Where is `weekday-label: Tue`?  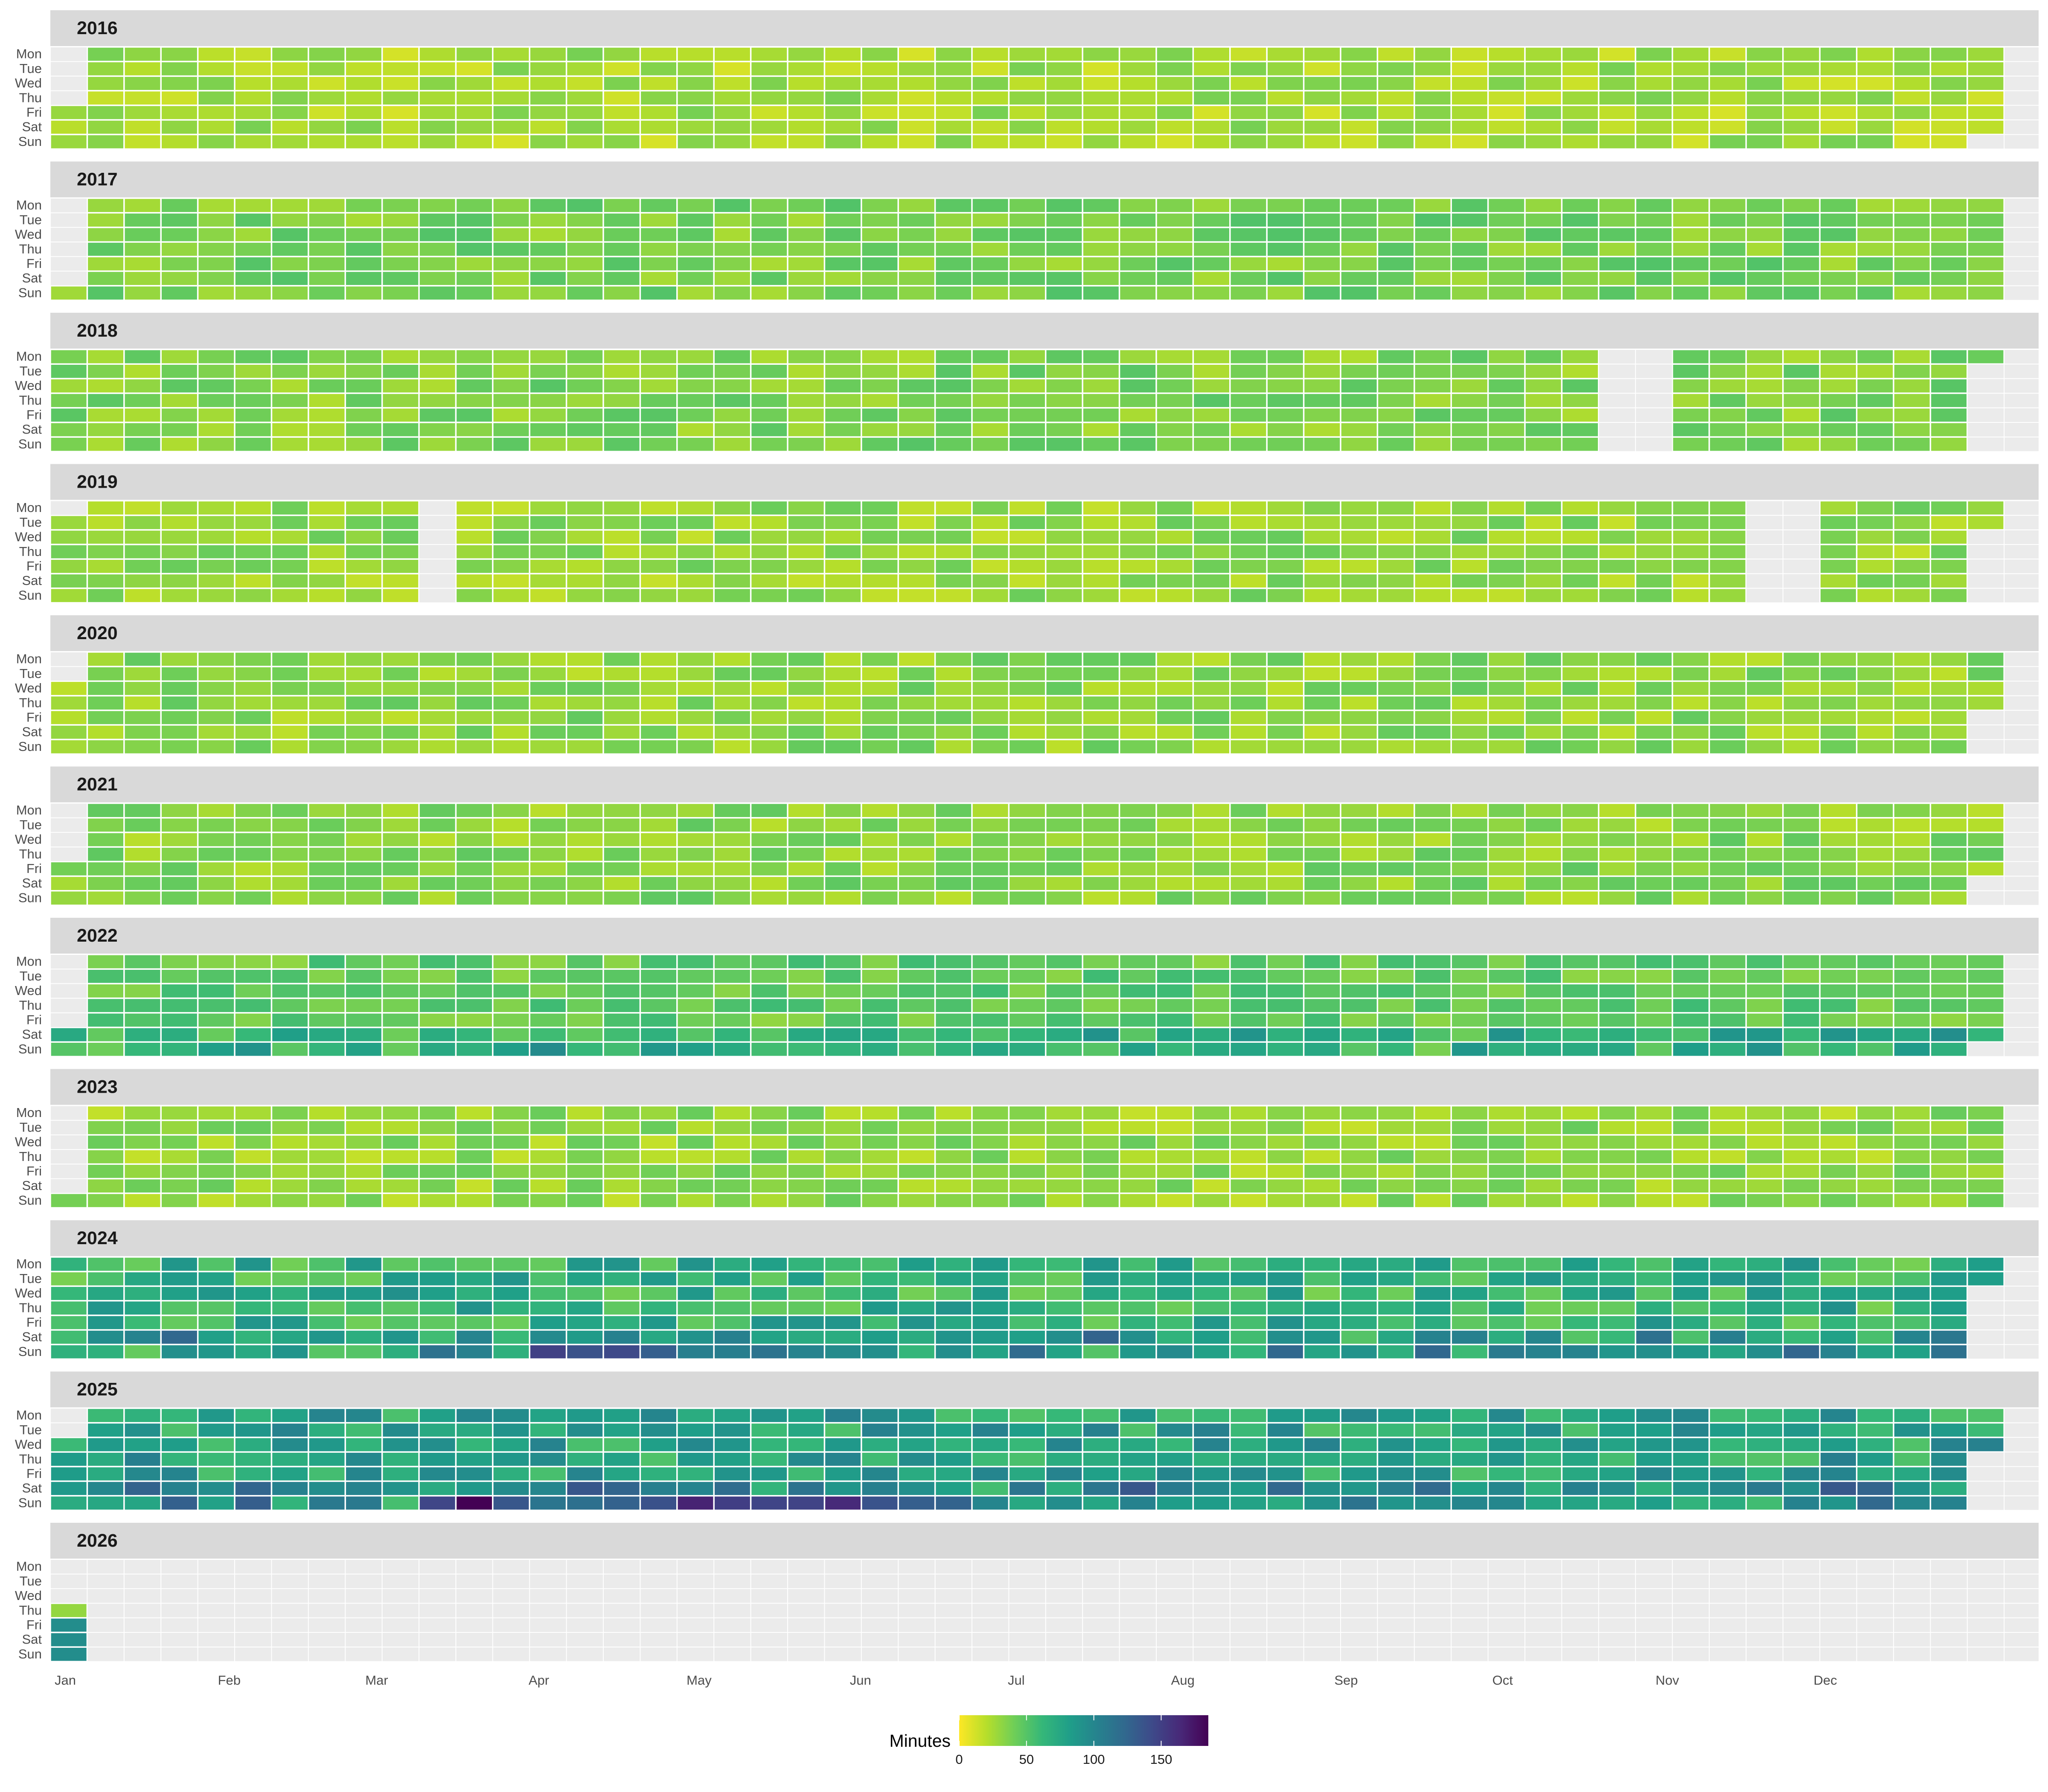
weekday-label: Tue is located at coordinates (31, 68).